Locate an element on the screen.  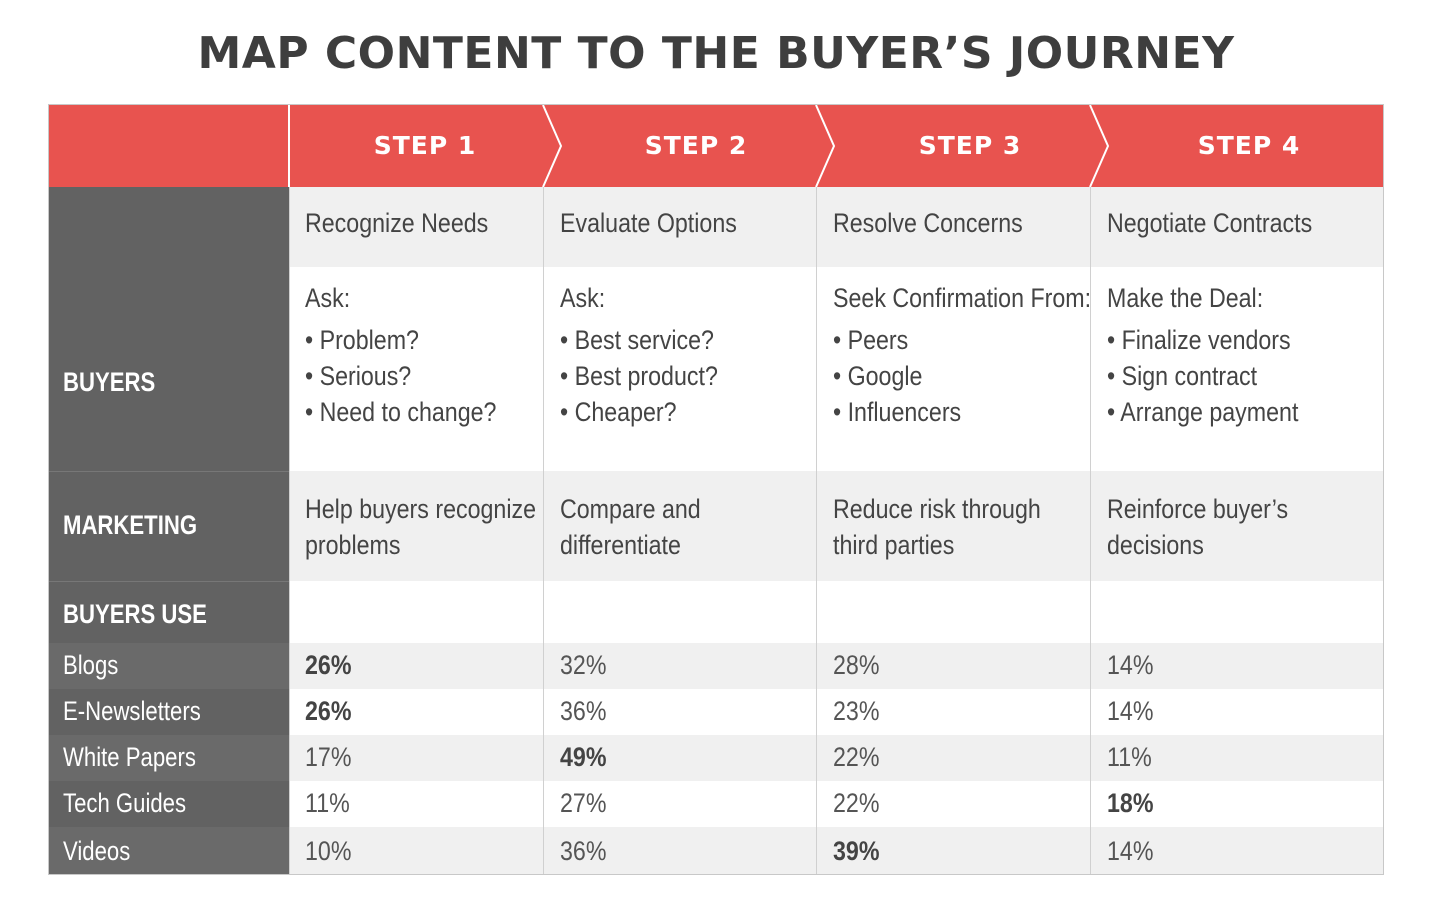
phase-4: Negotiate Contracts is located at coordinates (1210, 223).